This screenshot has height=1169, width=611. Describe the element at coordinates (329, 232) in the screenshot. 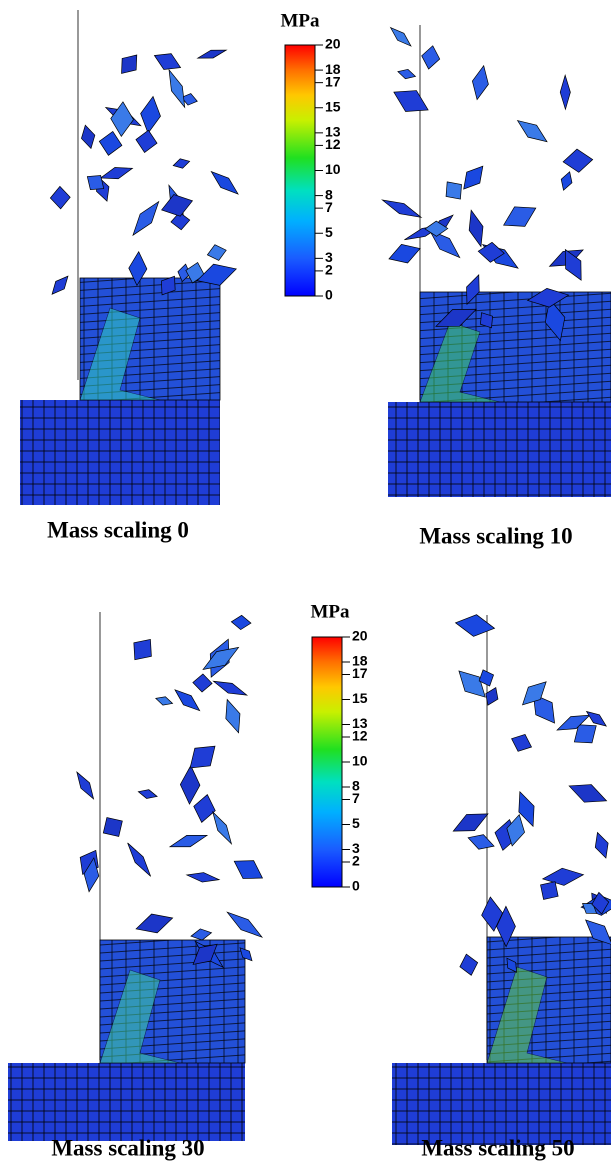

I see `colorbar-tick-label: 5` at that location.